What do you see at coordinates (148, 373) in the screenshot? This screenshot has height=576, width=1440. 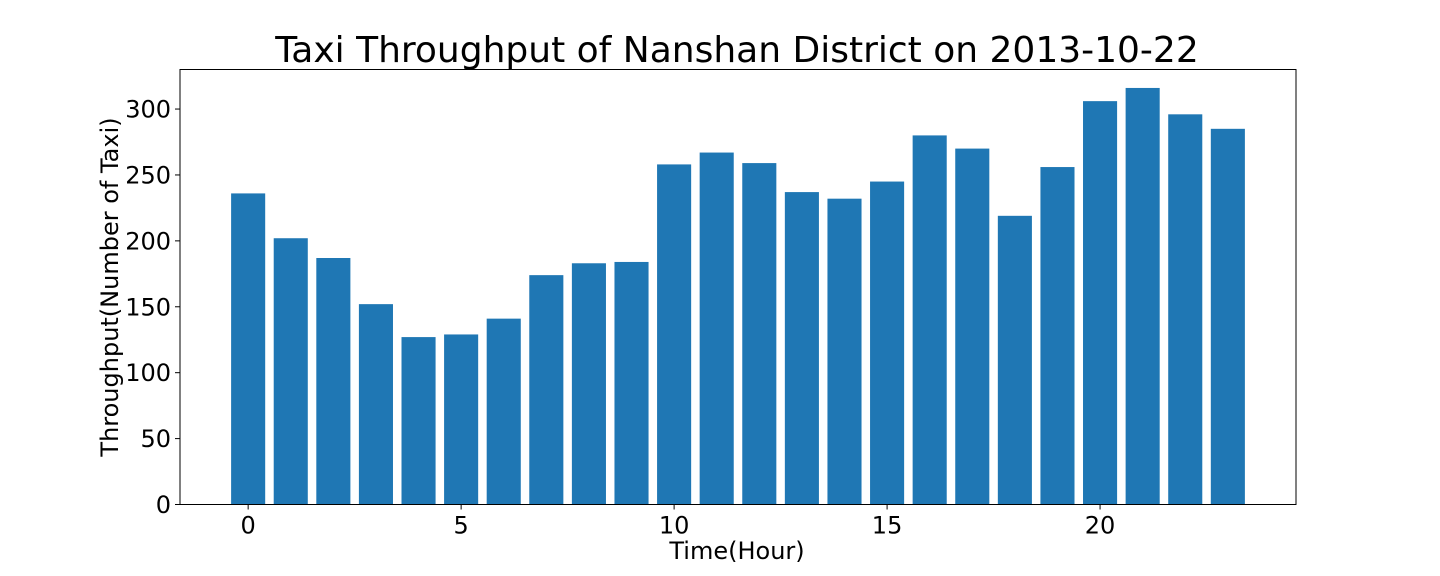 I see `y-tick-label: 100` at bounding box center [148, 373].